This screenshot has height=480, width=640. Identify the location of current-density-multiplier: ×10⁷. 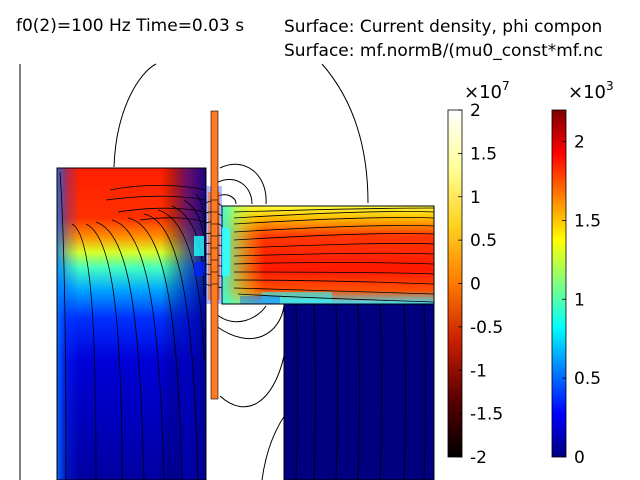
(487, 91).